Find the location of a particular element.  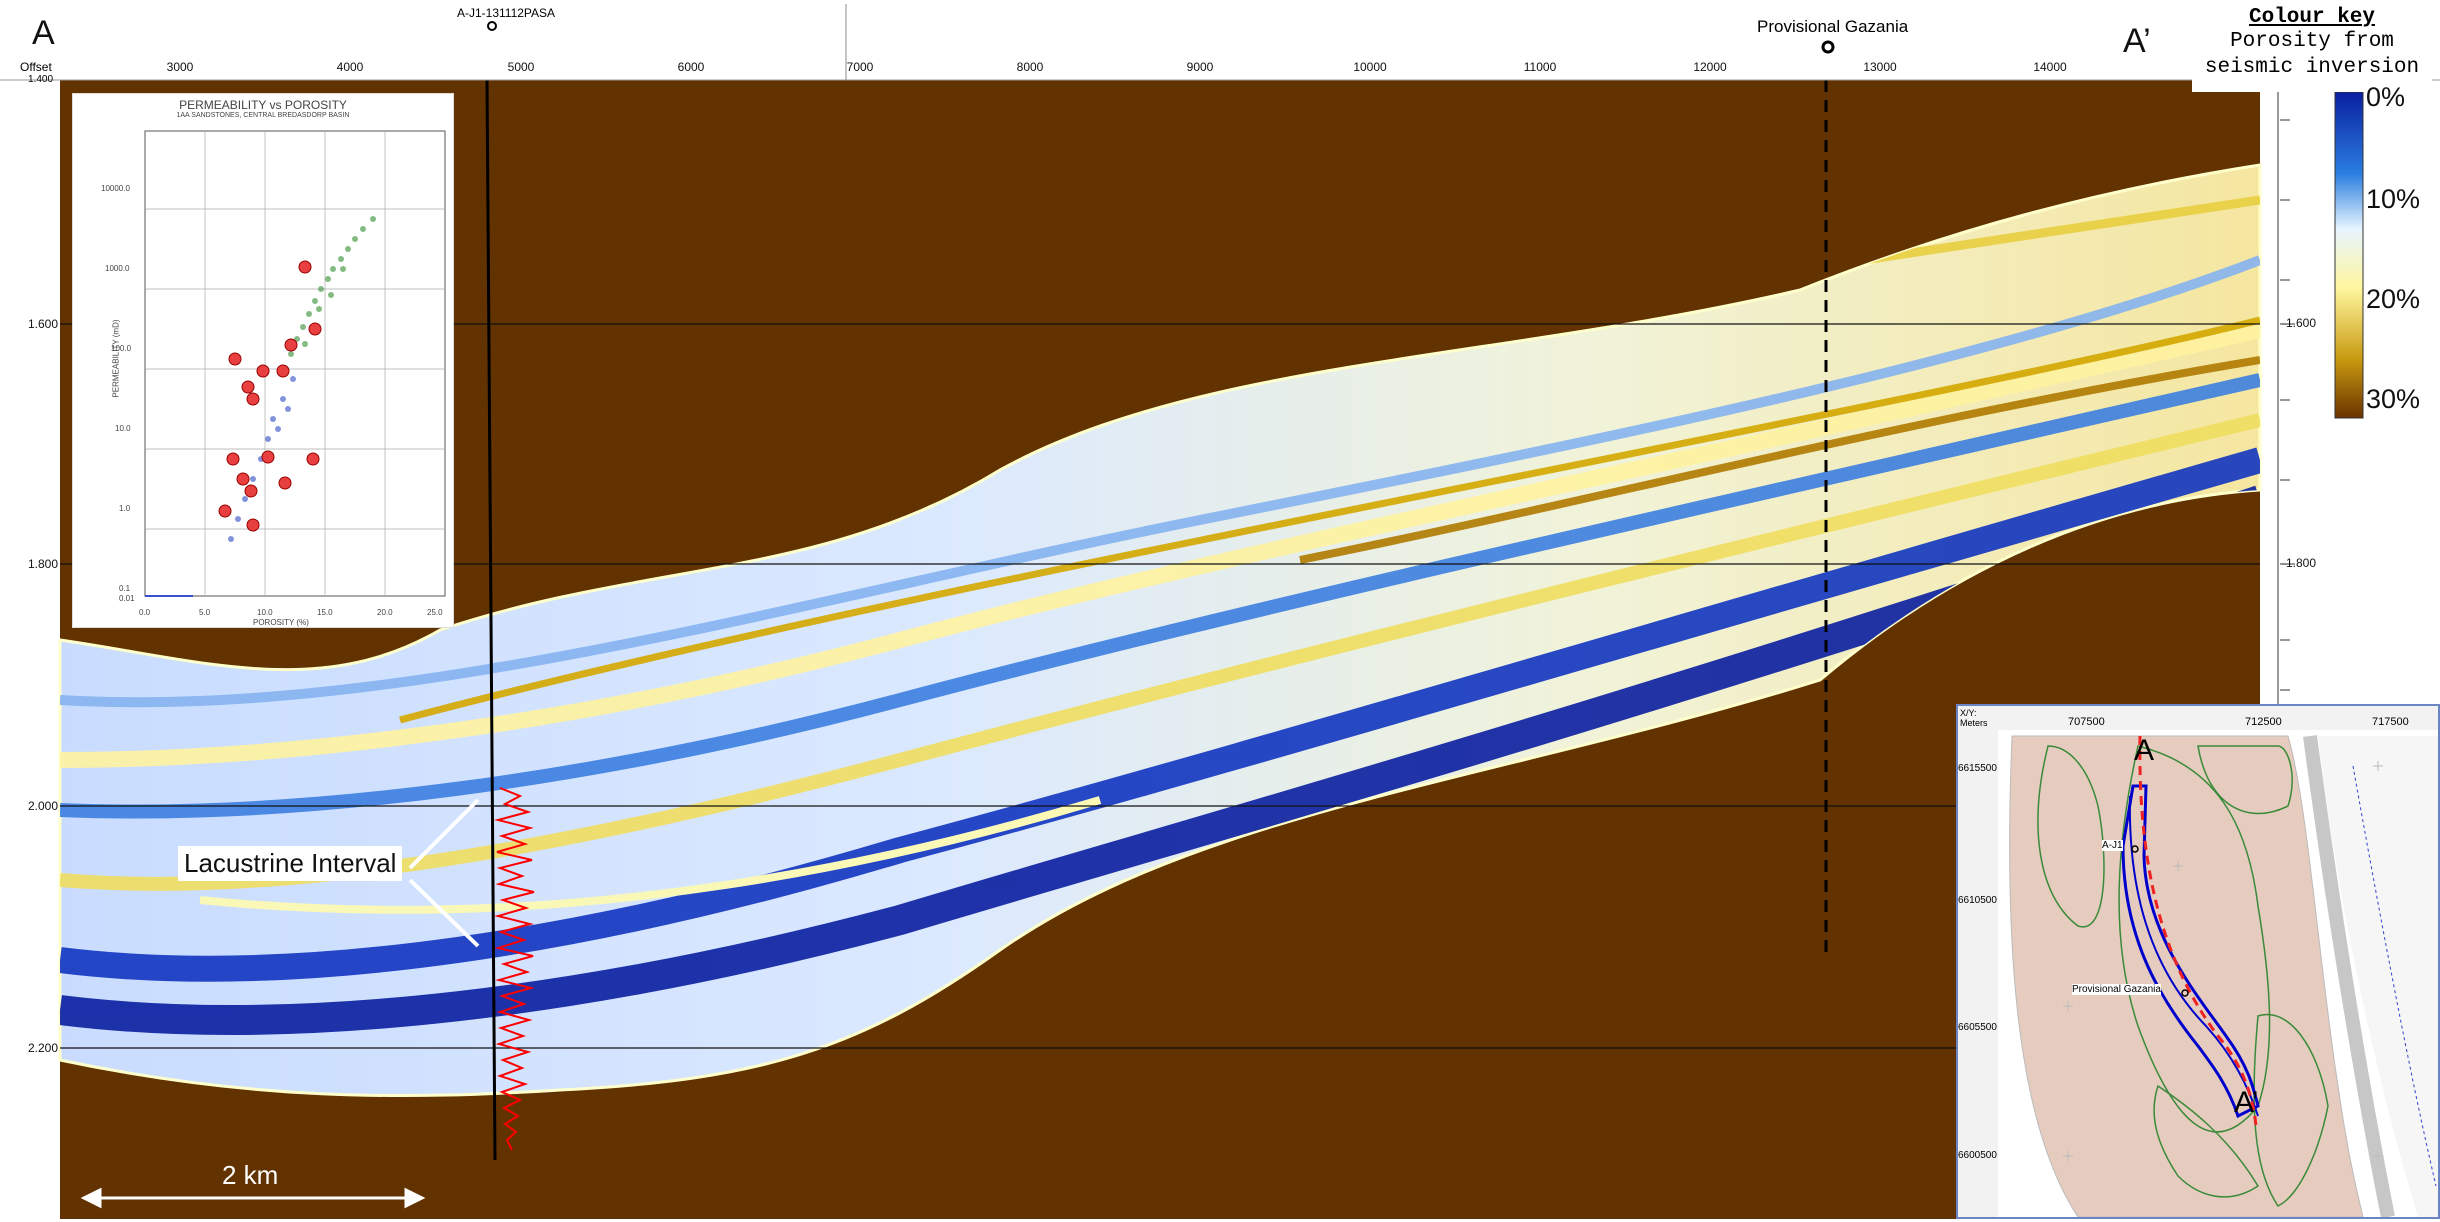

inset-plot-xtick: 10.0 is located at coordinates (265, 612).